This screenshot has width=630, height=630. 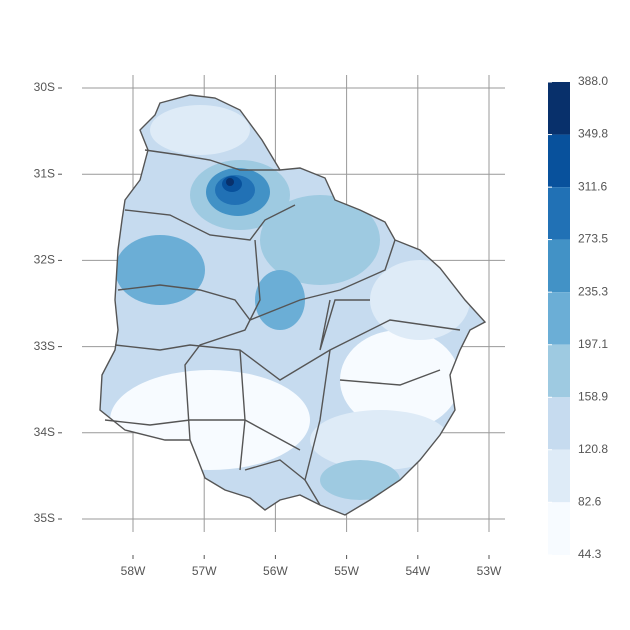 I want to click on legend-label: 235.3, so click(x=593, y=291).